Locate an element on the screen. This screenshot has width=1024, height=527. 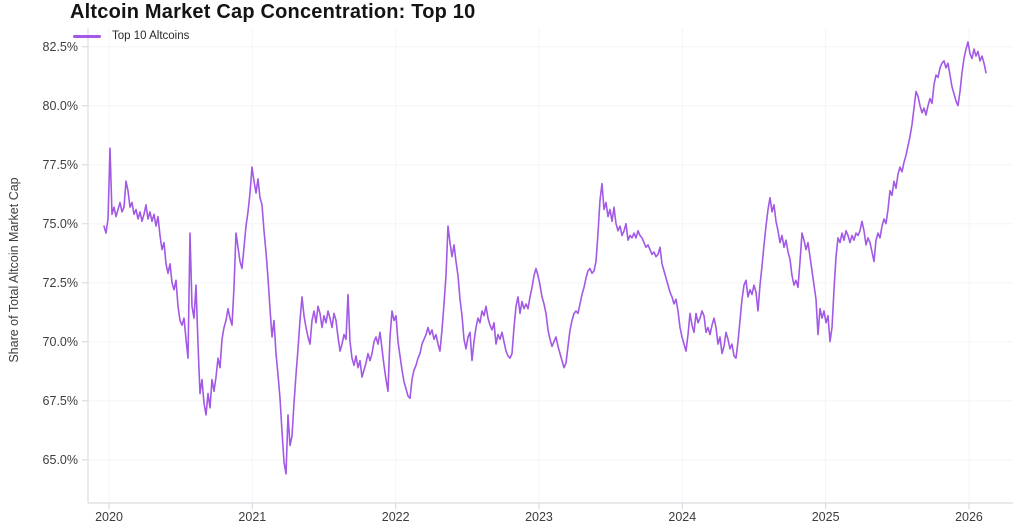
y-tick-label: 75.0% is located at coordinates (60, 224).